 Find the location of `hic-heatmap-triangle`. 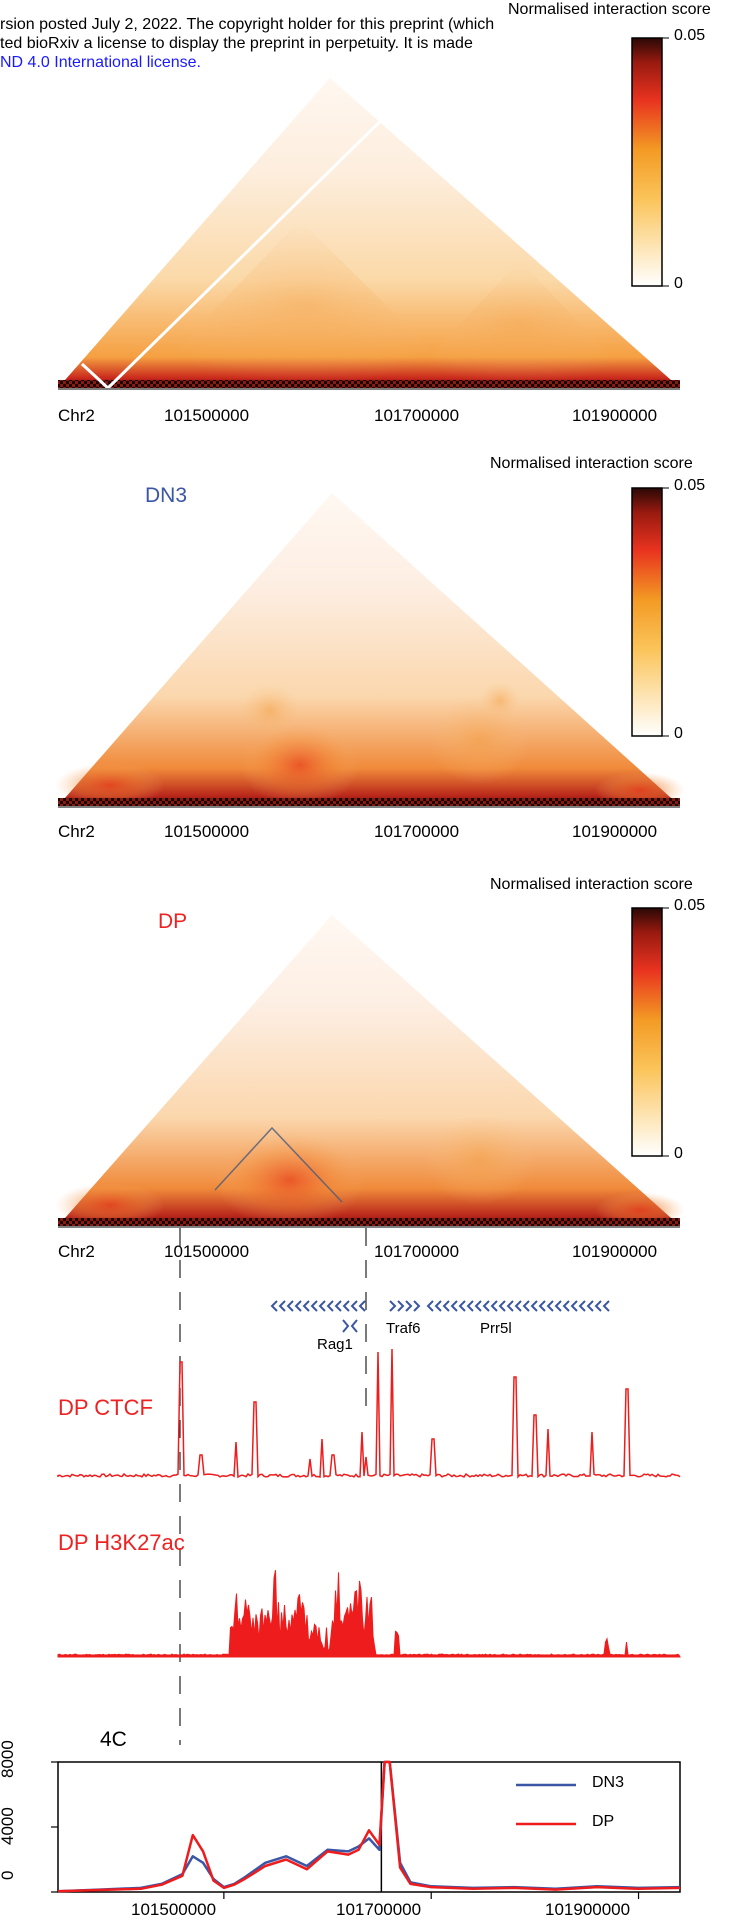

hic-heatmap-triangle is located at coordinates (369, 649).